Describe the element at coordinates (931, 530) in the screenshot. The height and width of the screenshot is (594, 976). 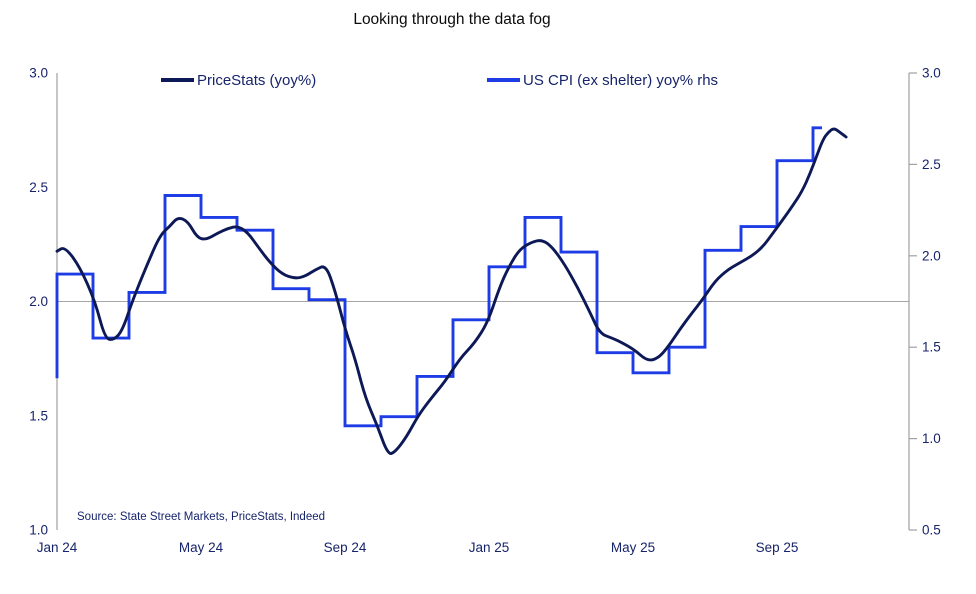
I see `right-axis-tick-label: 0.5` at that location.